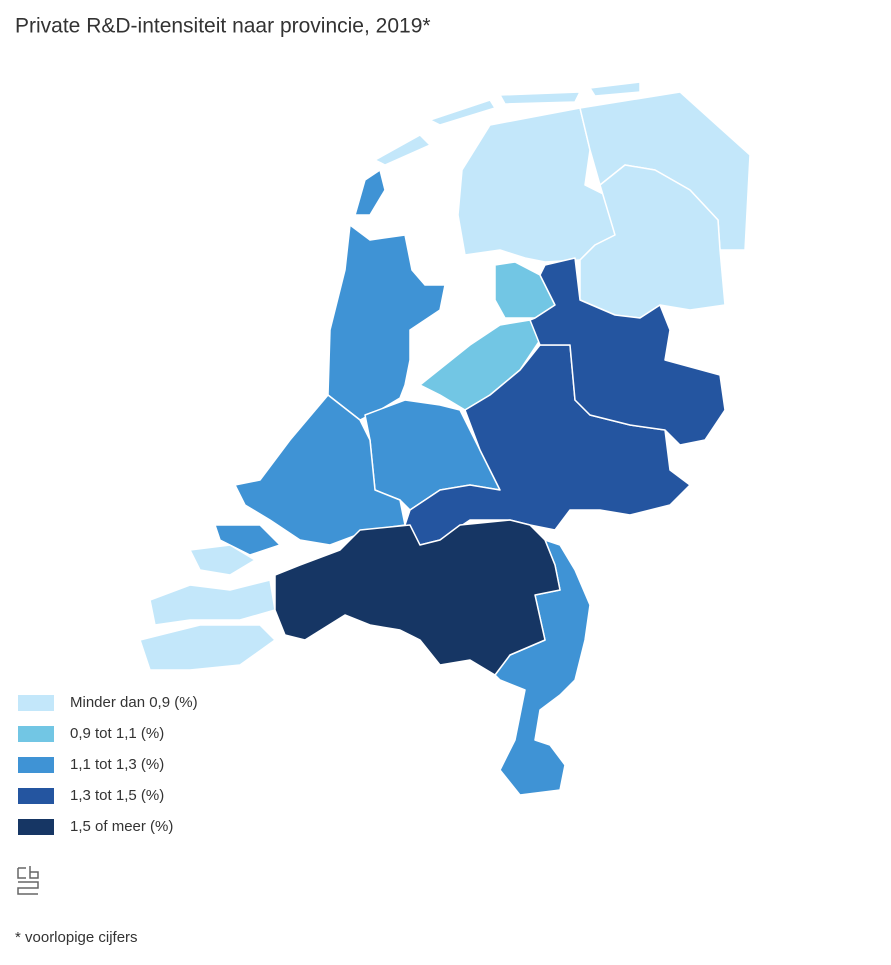  Describe the element at coordinates (134, 702) in the screenshot. I see `legend-label: Minder dan 0,9 (%)` at that location.